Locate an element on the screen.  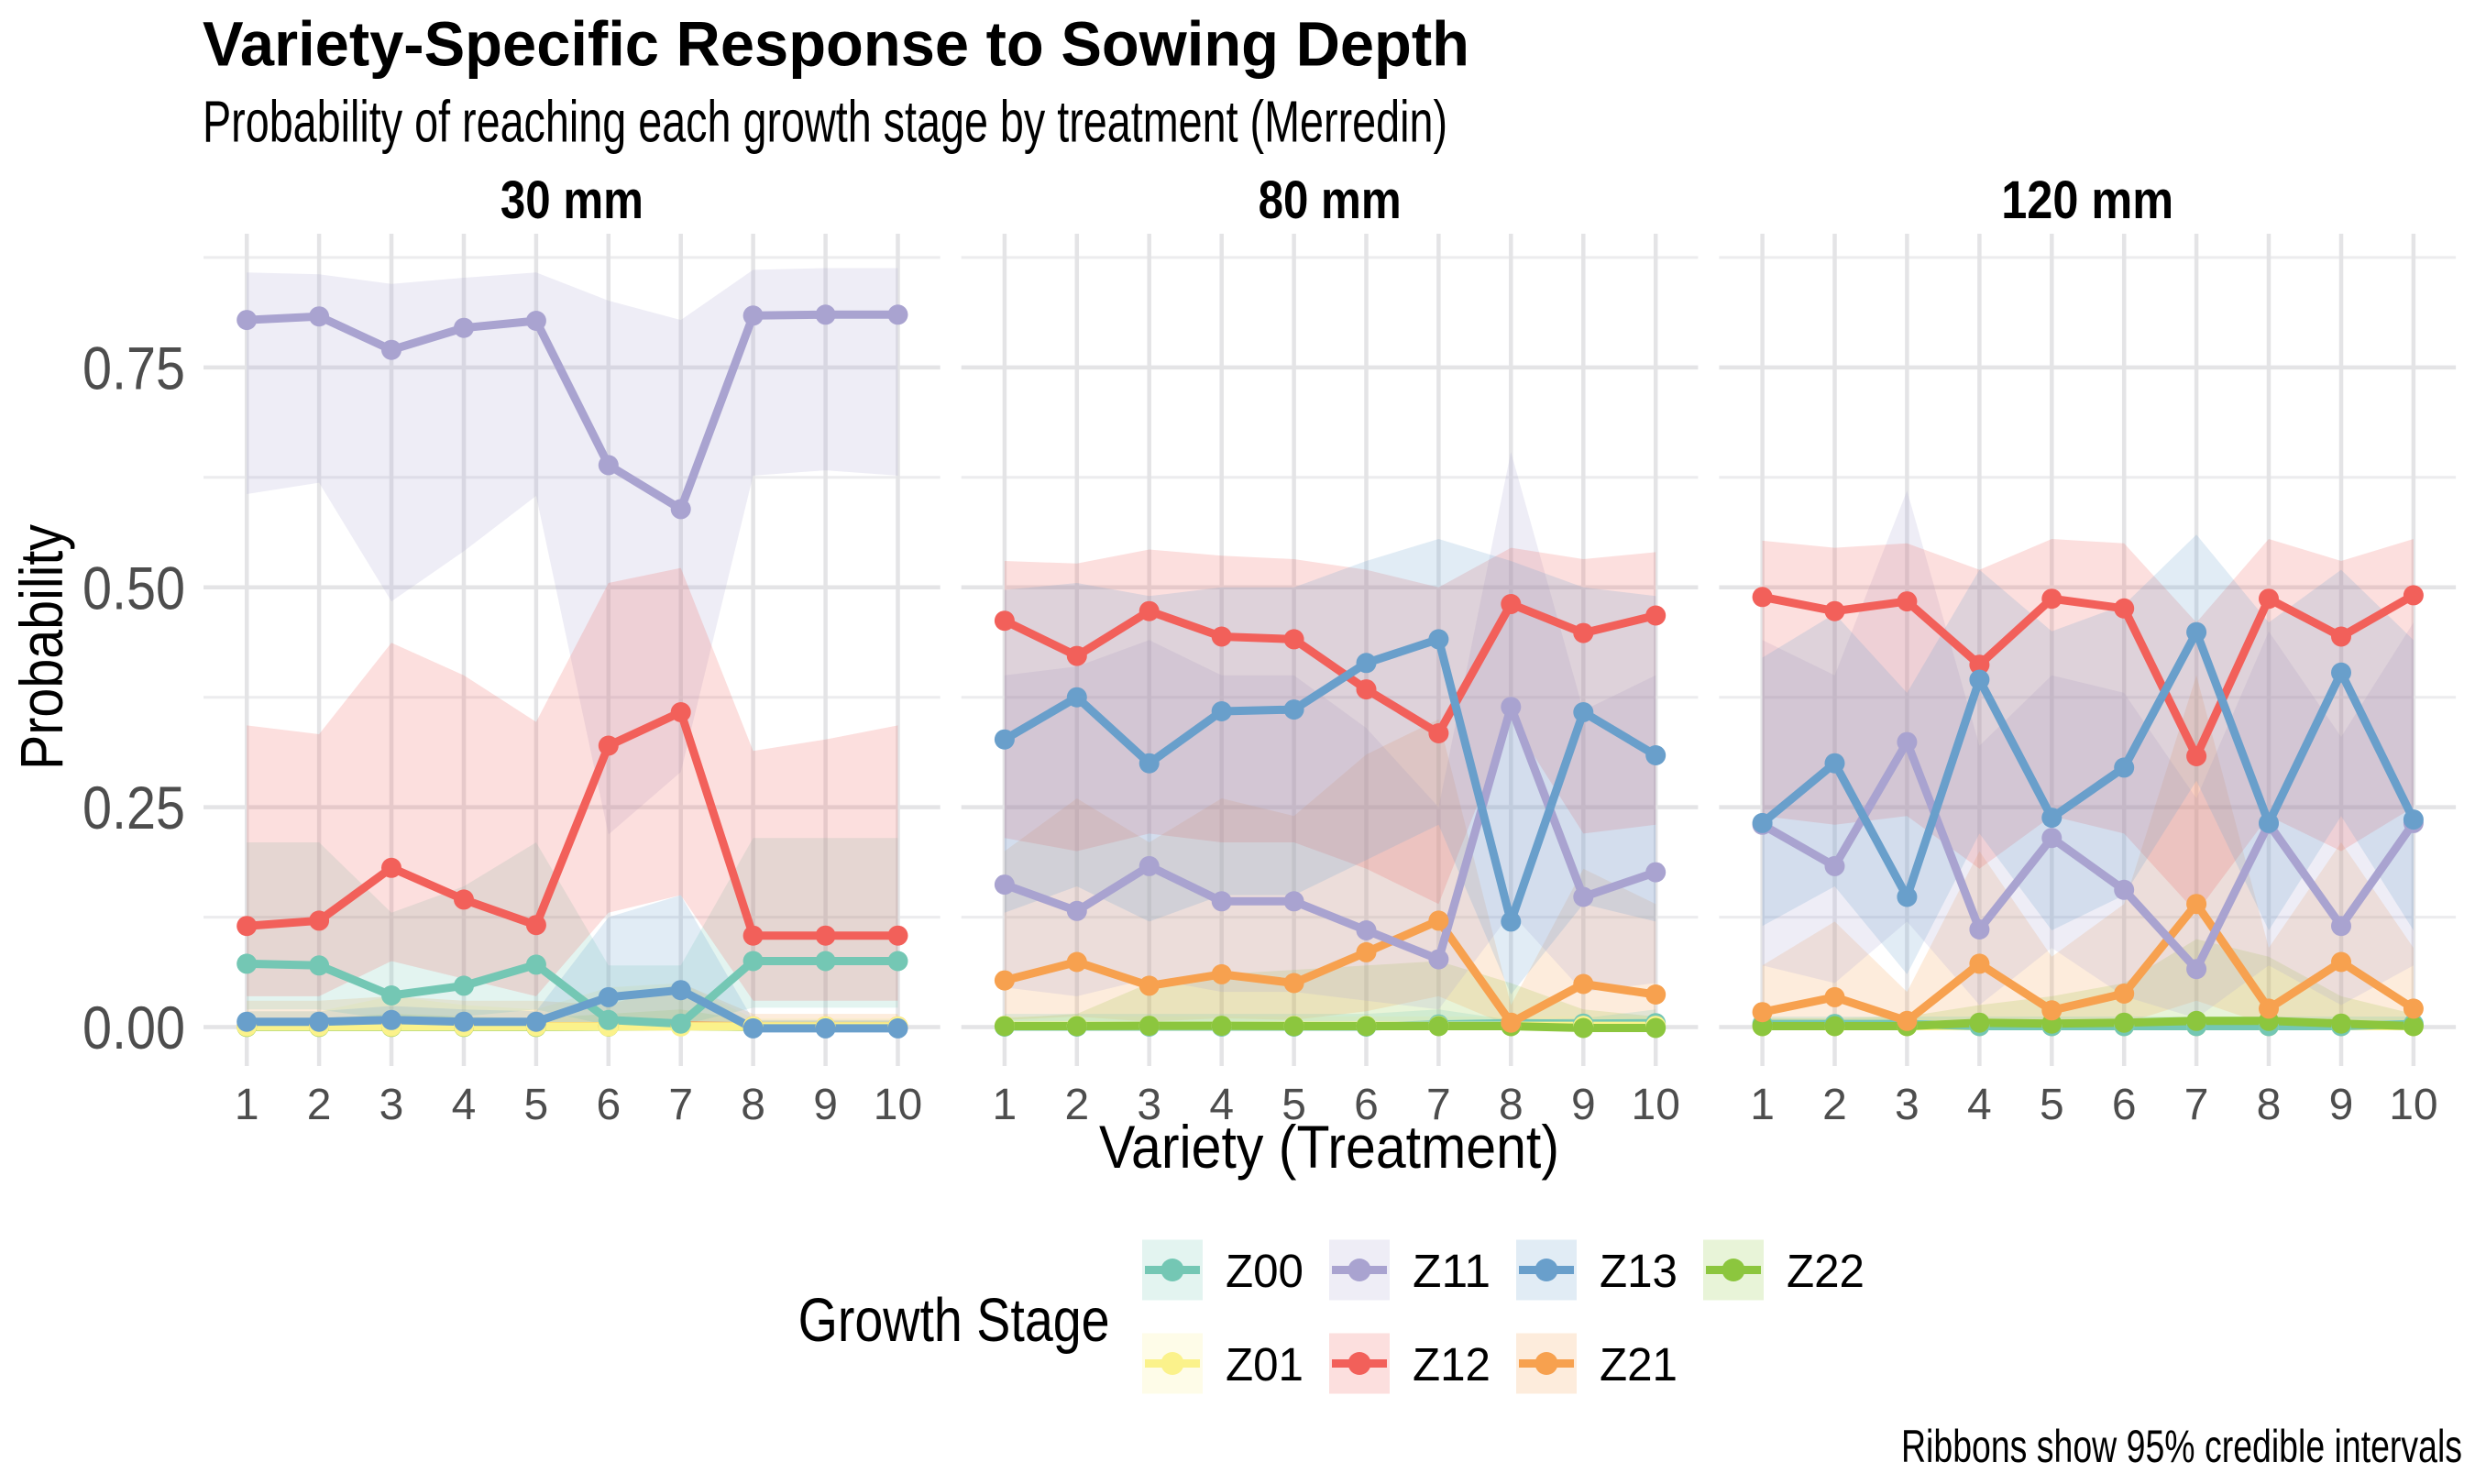
svg-text: Z00 is located at coordinates (1265, 1271).